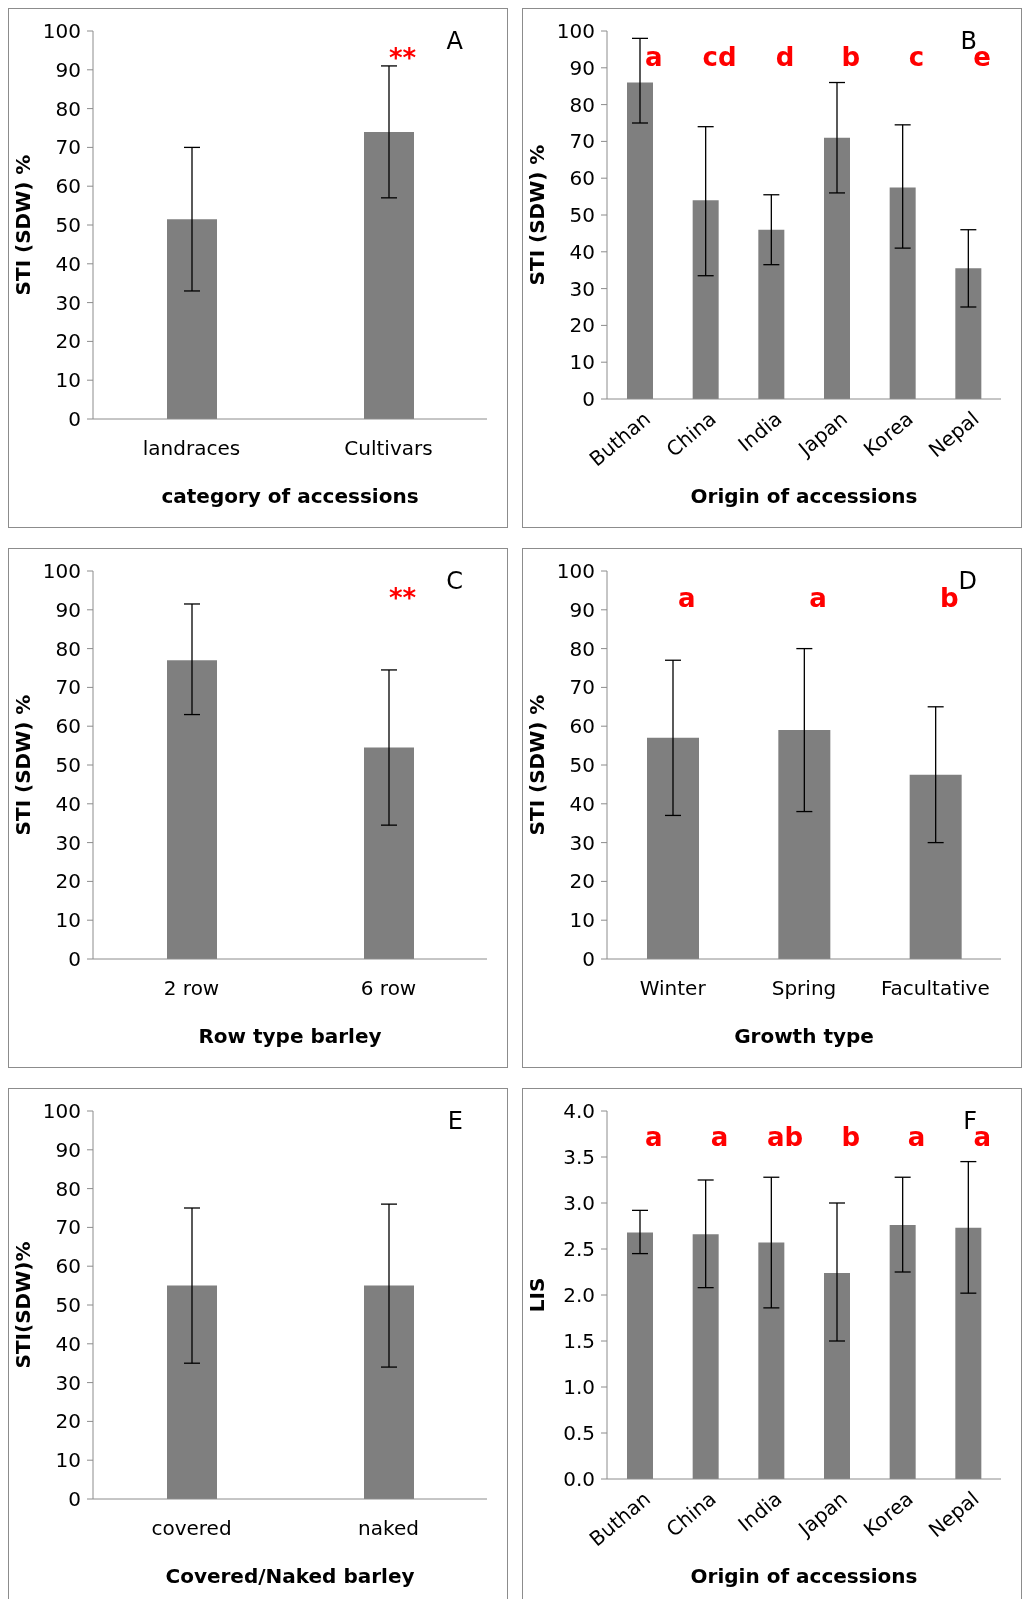  What do you see at coordinates (579, 1433) in the screenshot?
I see `y-tick-label: 0.5` at bounding box center [579, 1433].